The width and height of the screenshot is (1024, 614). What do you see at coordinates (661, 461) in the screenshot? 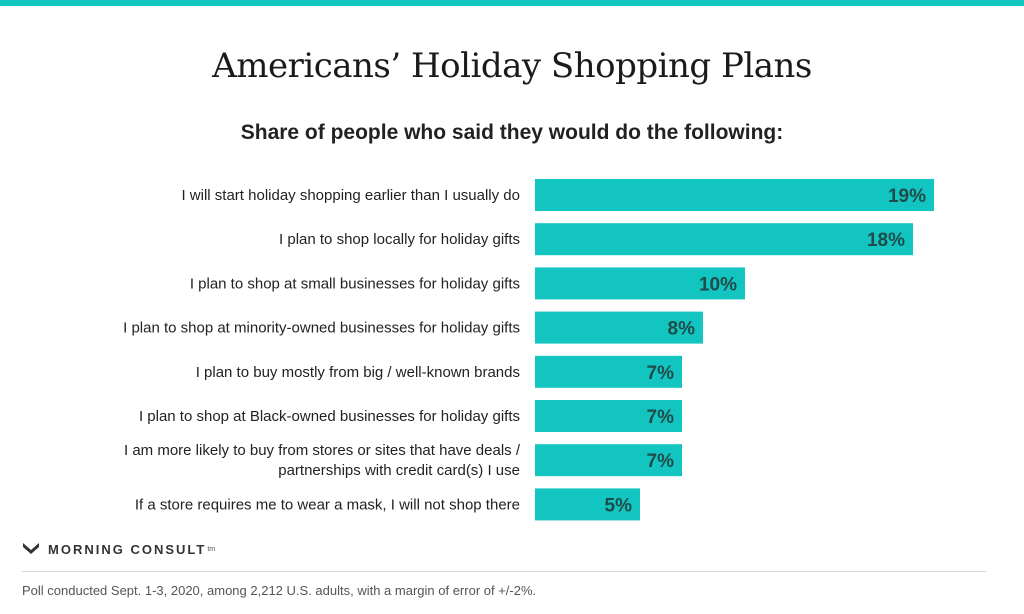
I see `bar-value-label-7: 7%` at bounding box center [661, 461].